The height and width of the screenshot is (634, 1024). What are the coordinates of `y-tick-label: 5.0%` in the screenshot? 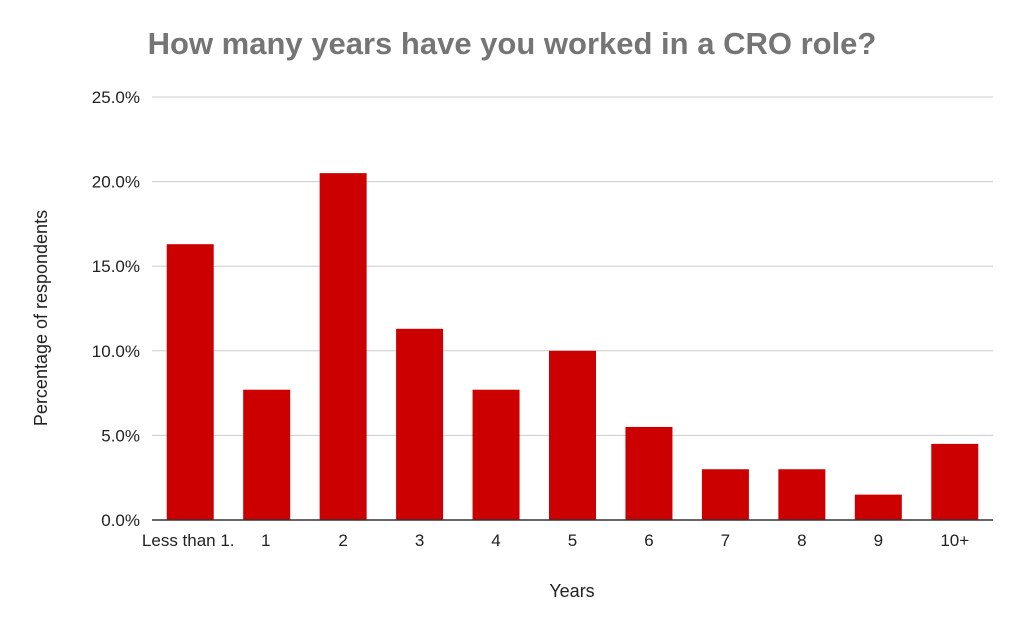 It's located at (120, 435).